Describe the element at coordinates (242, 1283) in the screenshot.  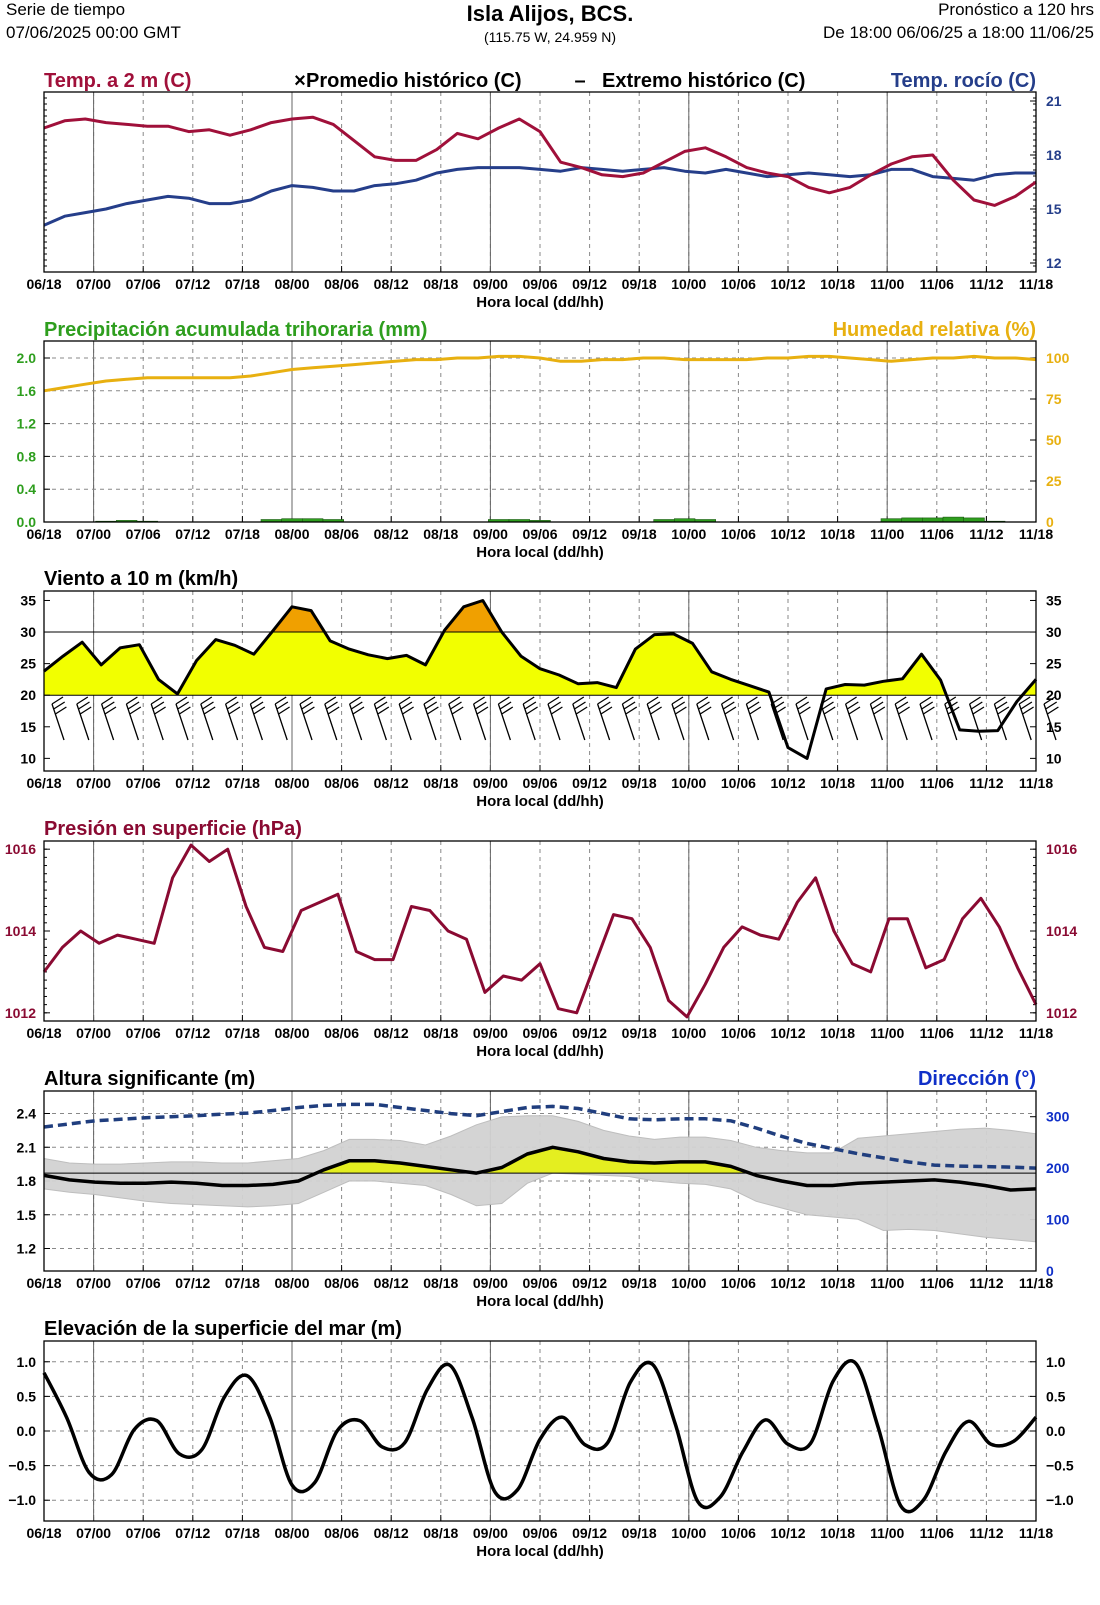
I see `wave-xtick-label: 07/18` at that location.